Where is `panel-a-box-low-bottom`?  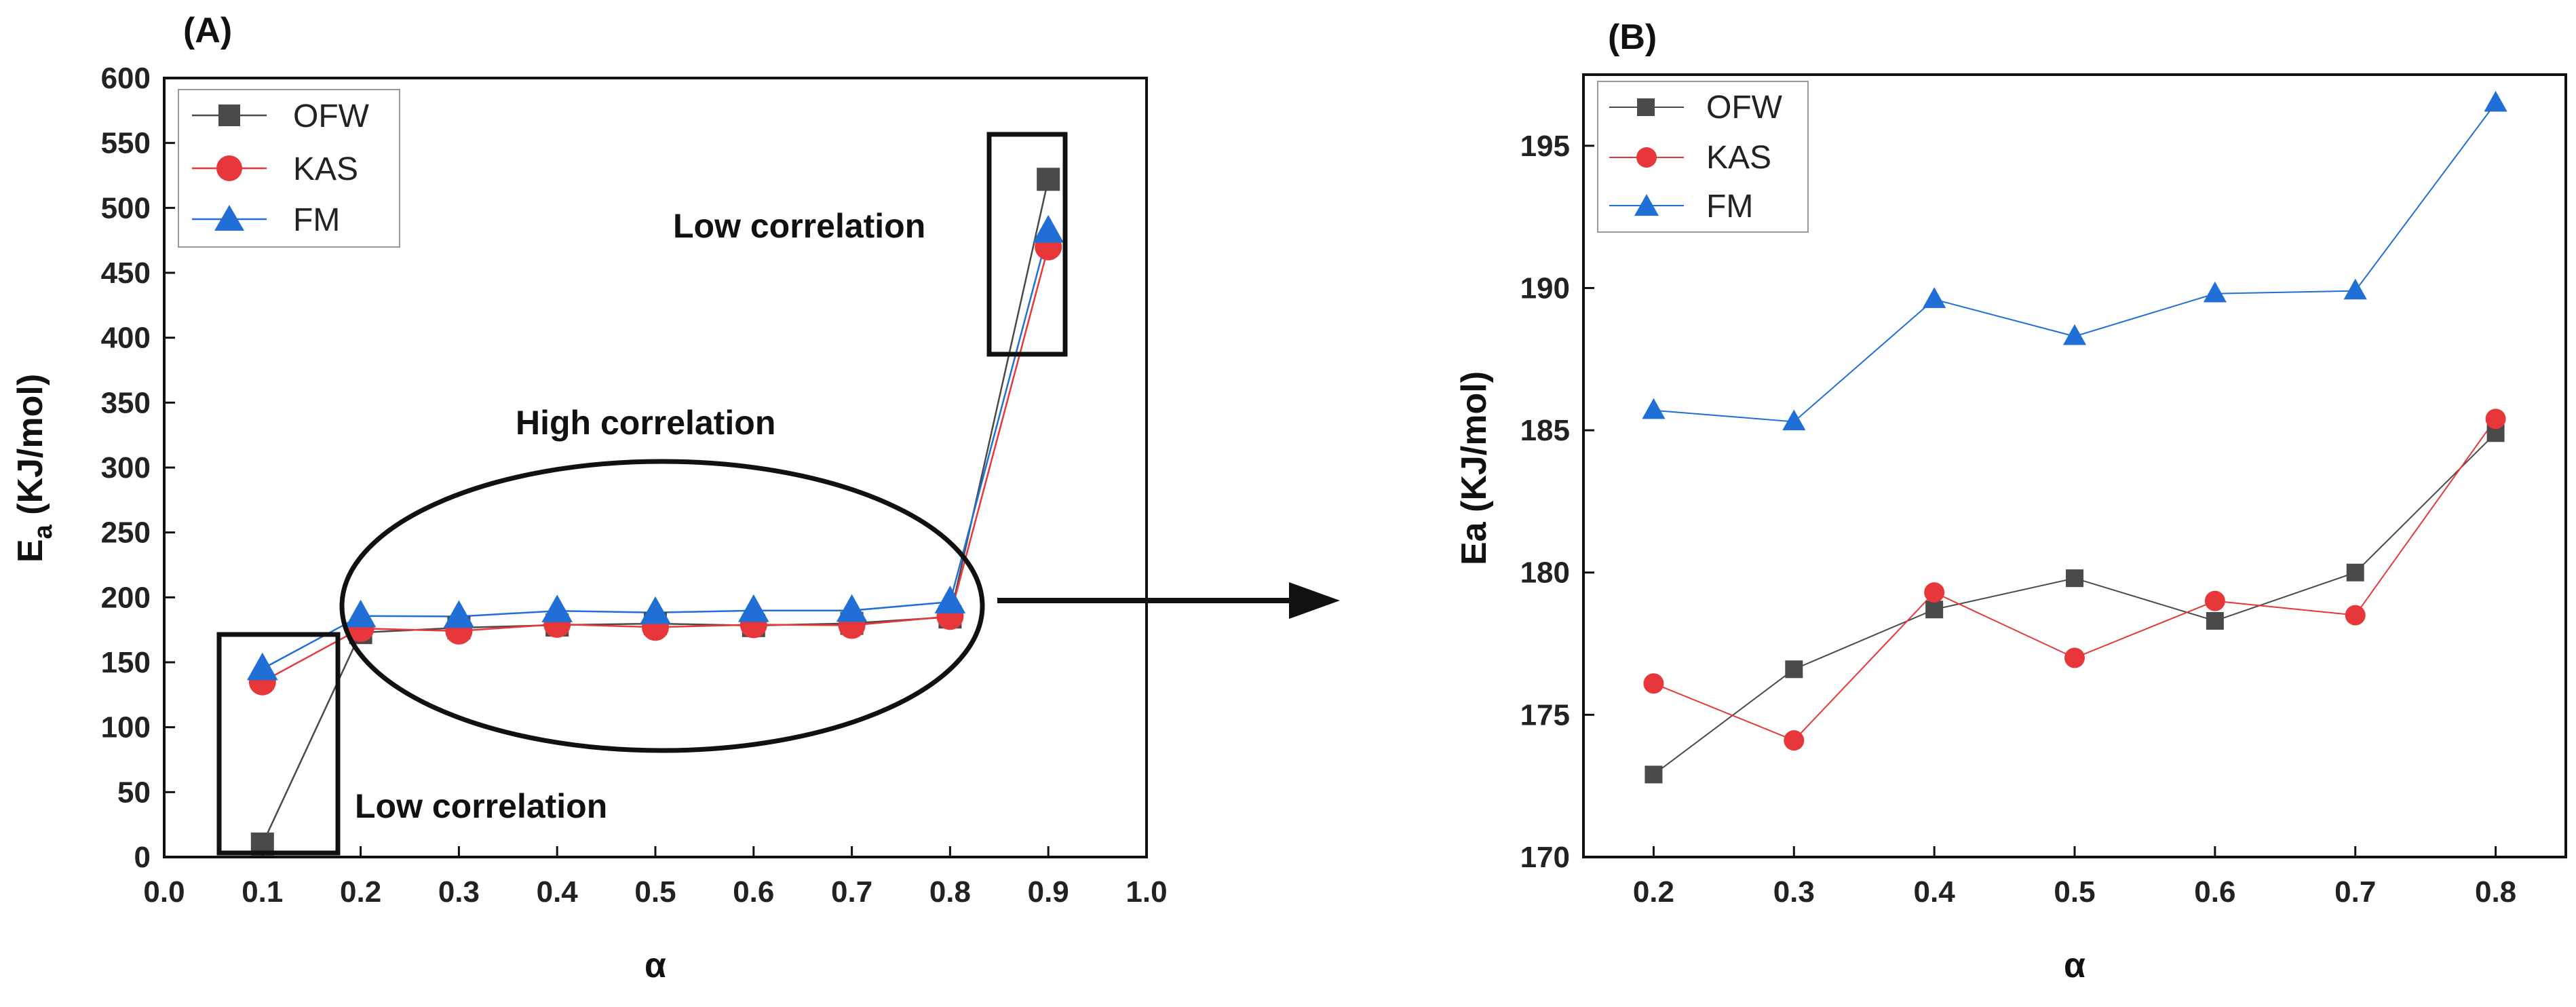
panel-a-box-low-bottom is located at coordinates (278, 744).